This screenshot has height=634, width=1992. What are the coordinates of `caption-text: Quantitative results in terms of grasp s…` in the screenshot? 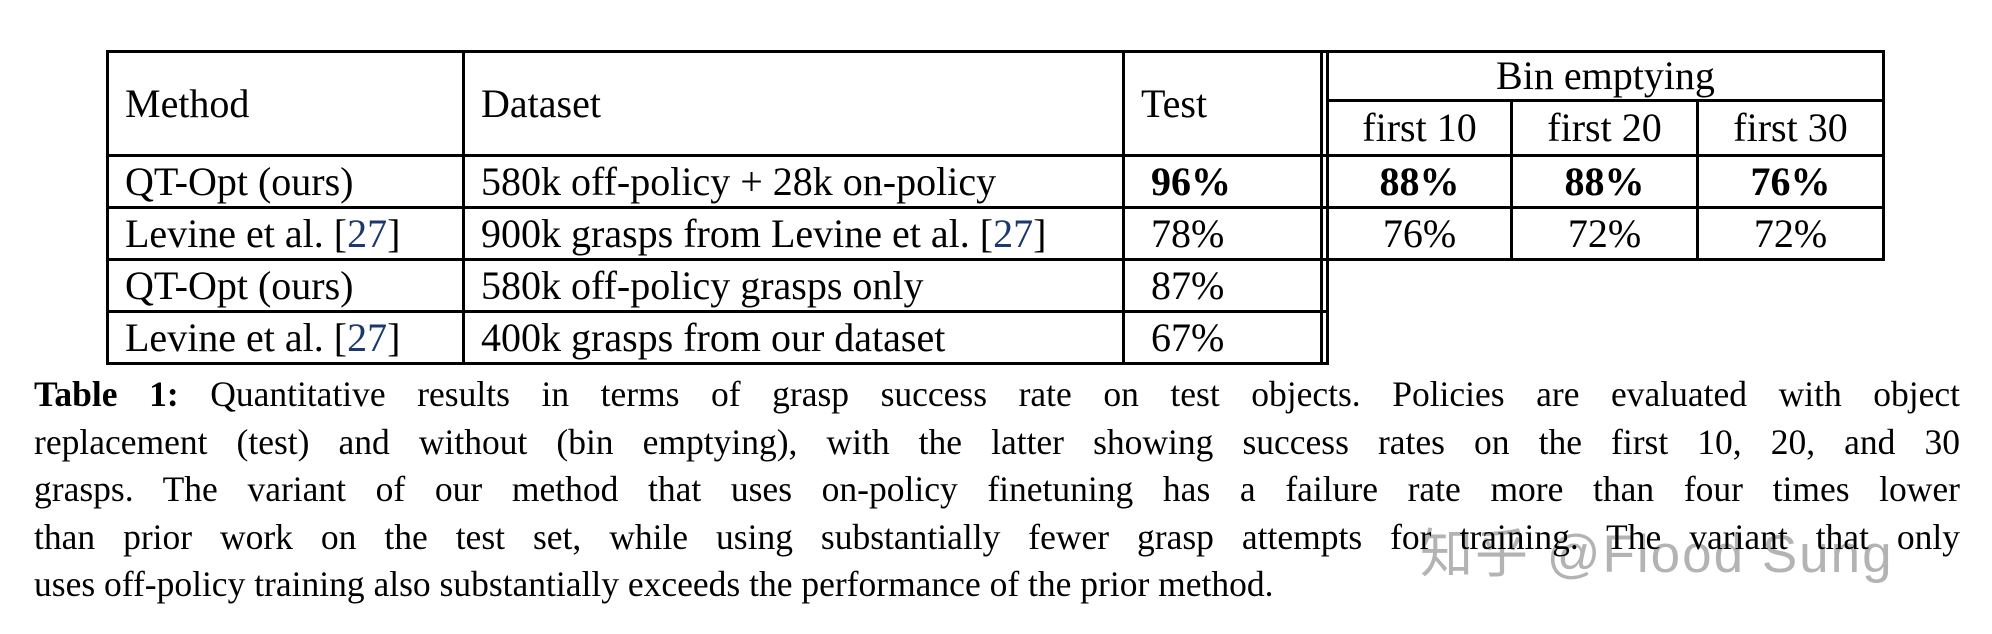 It's located at (1069, 394).